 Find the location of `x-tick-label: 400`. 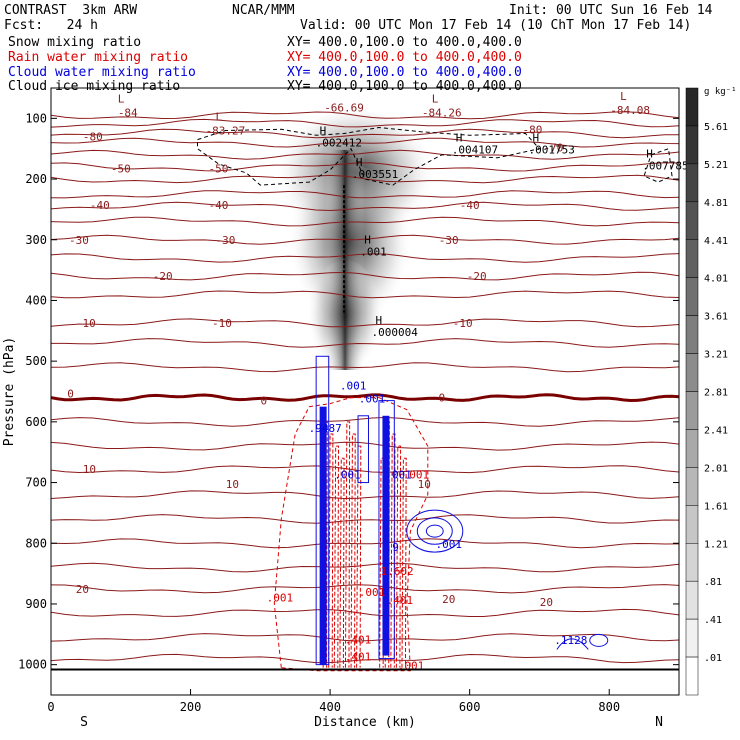

x-tick-label: 400 is located at coordinates (330, 707).